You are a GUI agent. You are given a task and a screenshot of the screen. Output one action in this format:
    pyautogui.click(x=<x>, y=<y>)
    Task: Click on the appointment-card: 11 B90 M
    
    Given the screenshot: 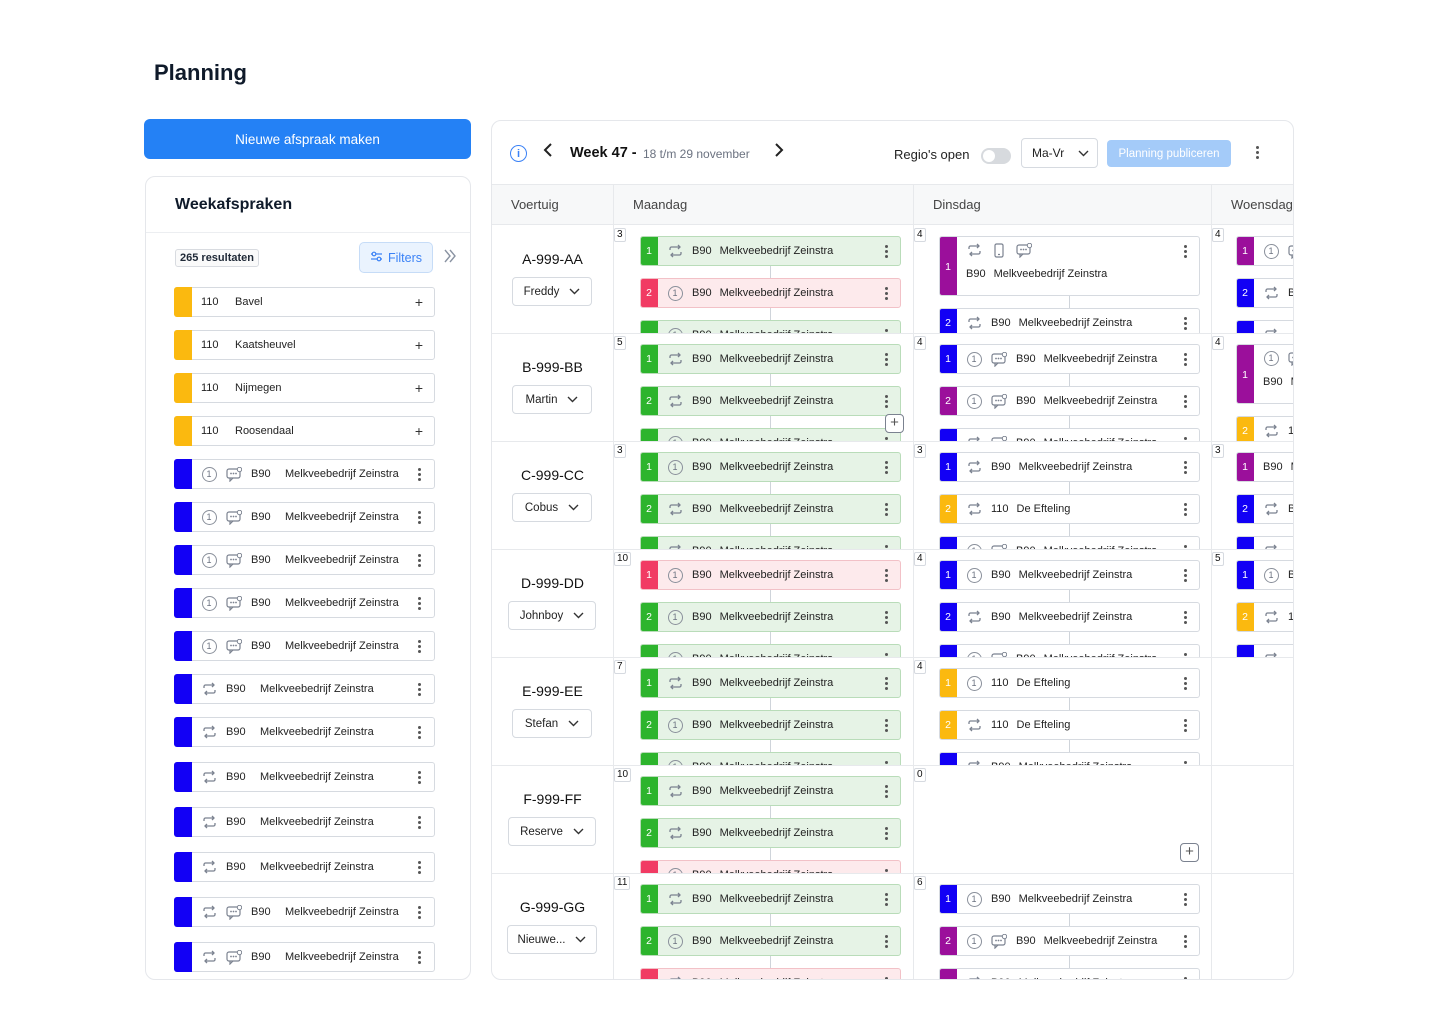 What is the action you would take?
    pyautogui.click(x=1264, y=374)
    